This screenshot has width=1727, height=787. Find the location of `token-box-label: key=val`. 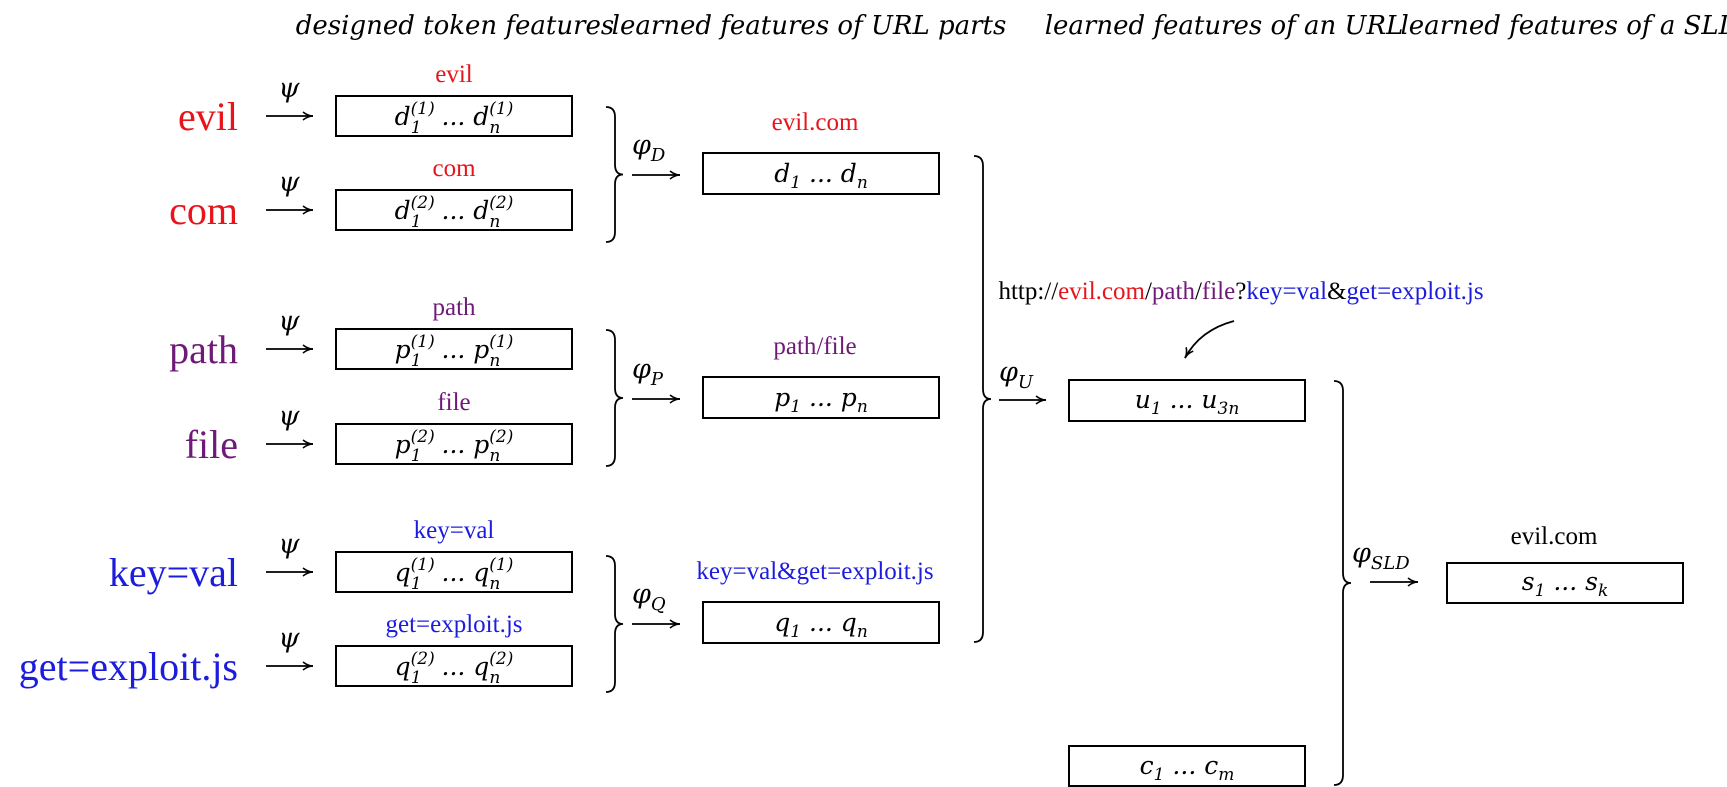

token-box-label: key=val is located at coordinates (454, 530).